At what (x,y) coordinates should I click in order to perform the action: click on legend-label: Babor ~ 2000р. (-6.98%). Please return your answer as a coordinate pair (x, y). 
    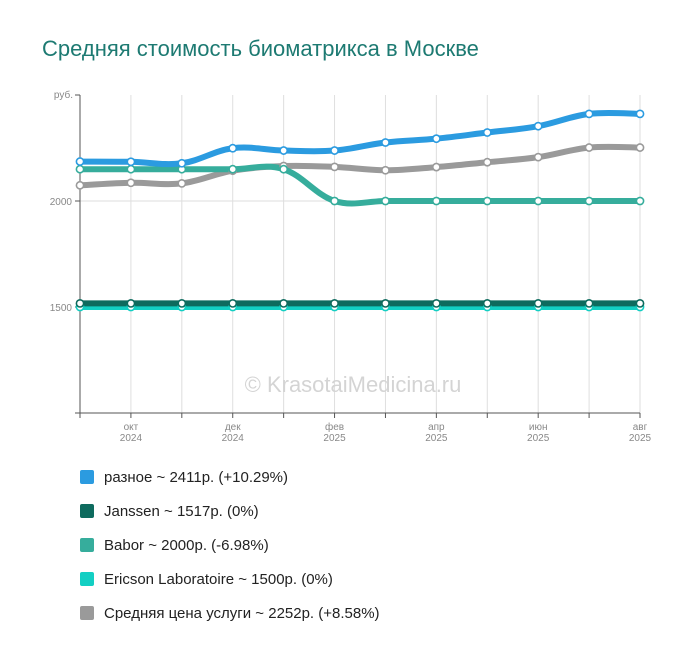
    Looking at the image, I should click on (186, 545).